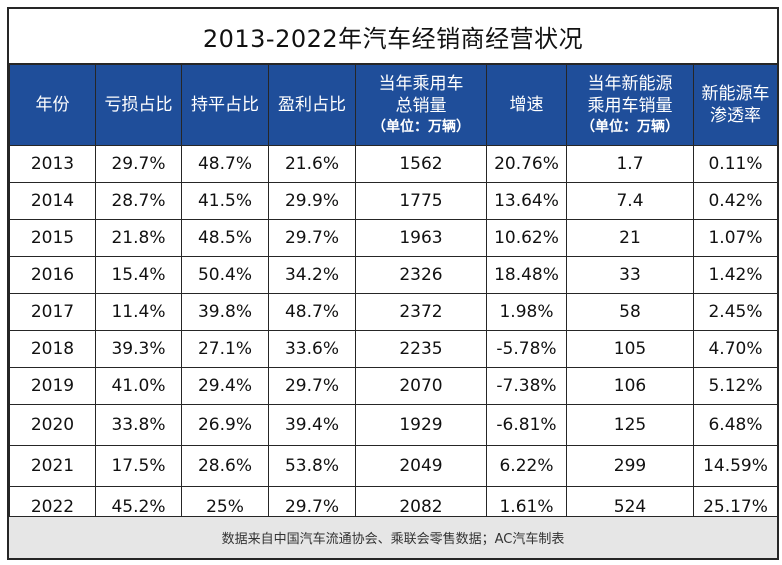 This screenshot has height=565, width=782. I want to click on column-header-label: 持平占比, so click(225, 105).